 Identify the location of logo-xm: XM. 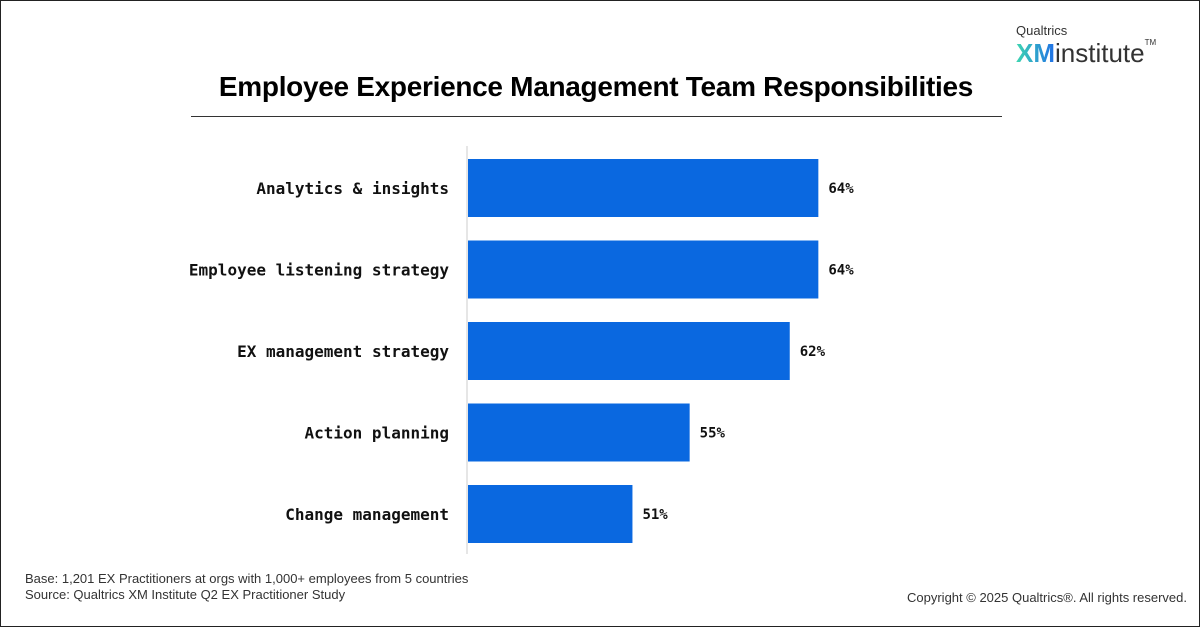
(1035, 53).